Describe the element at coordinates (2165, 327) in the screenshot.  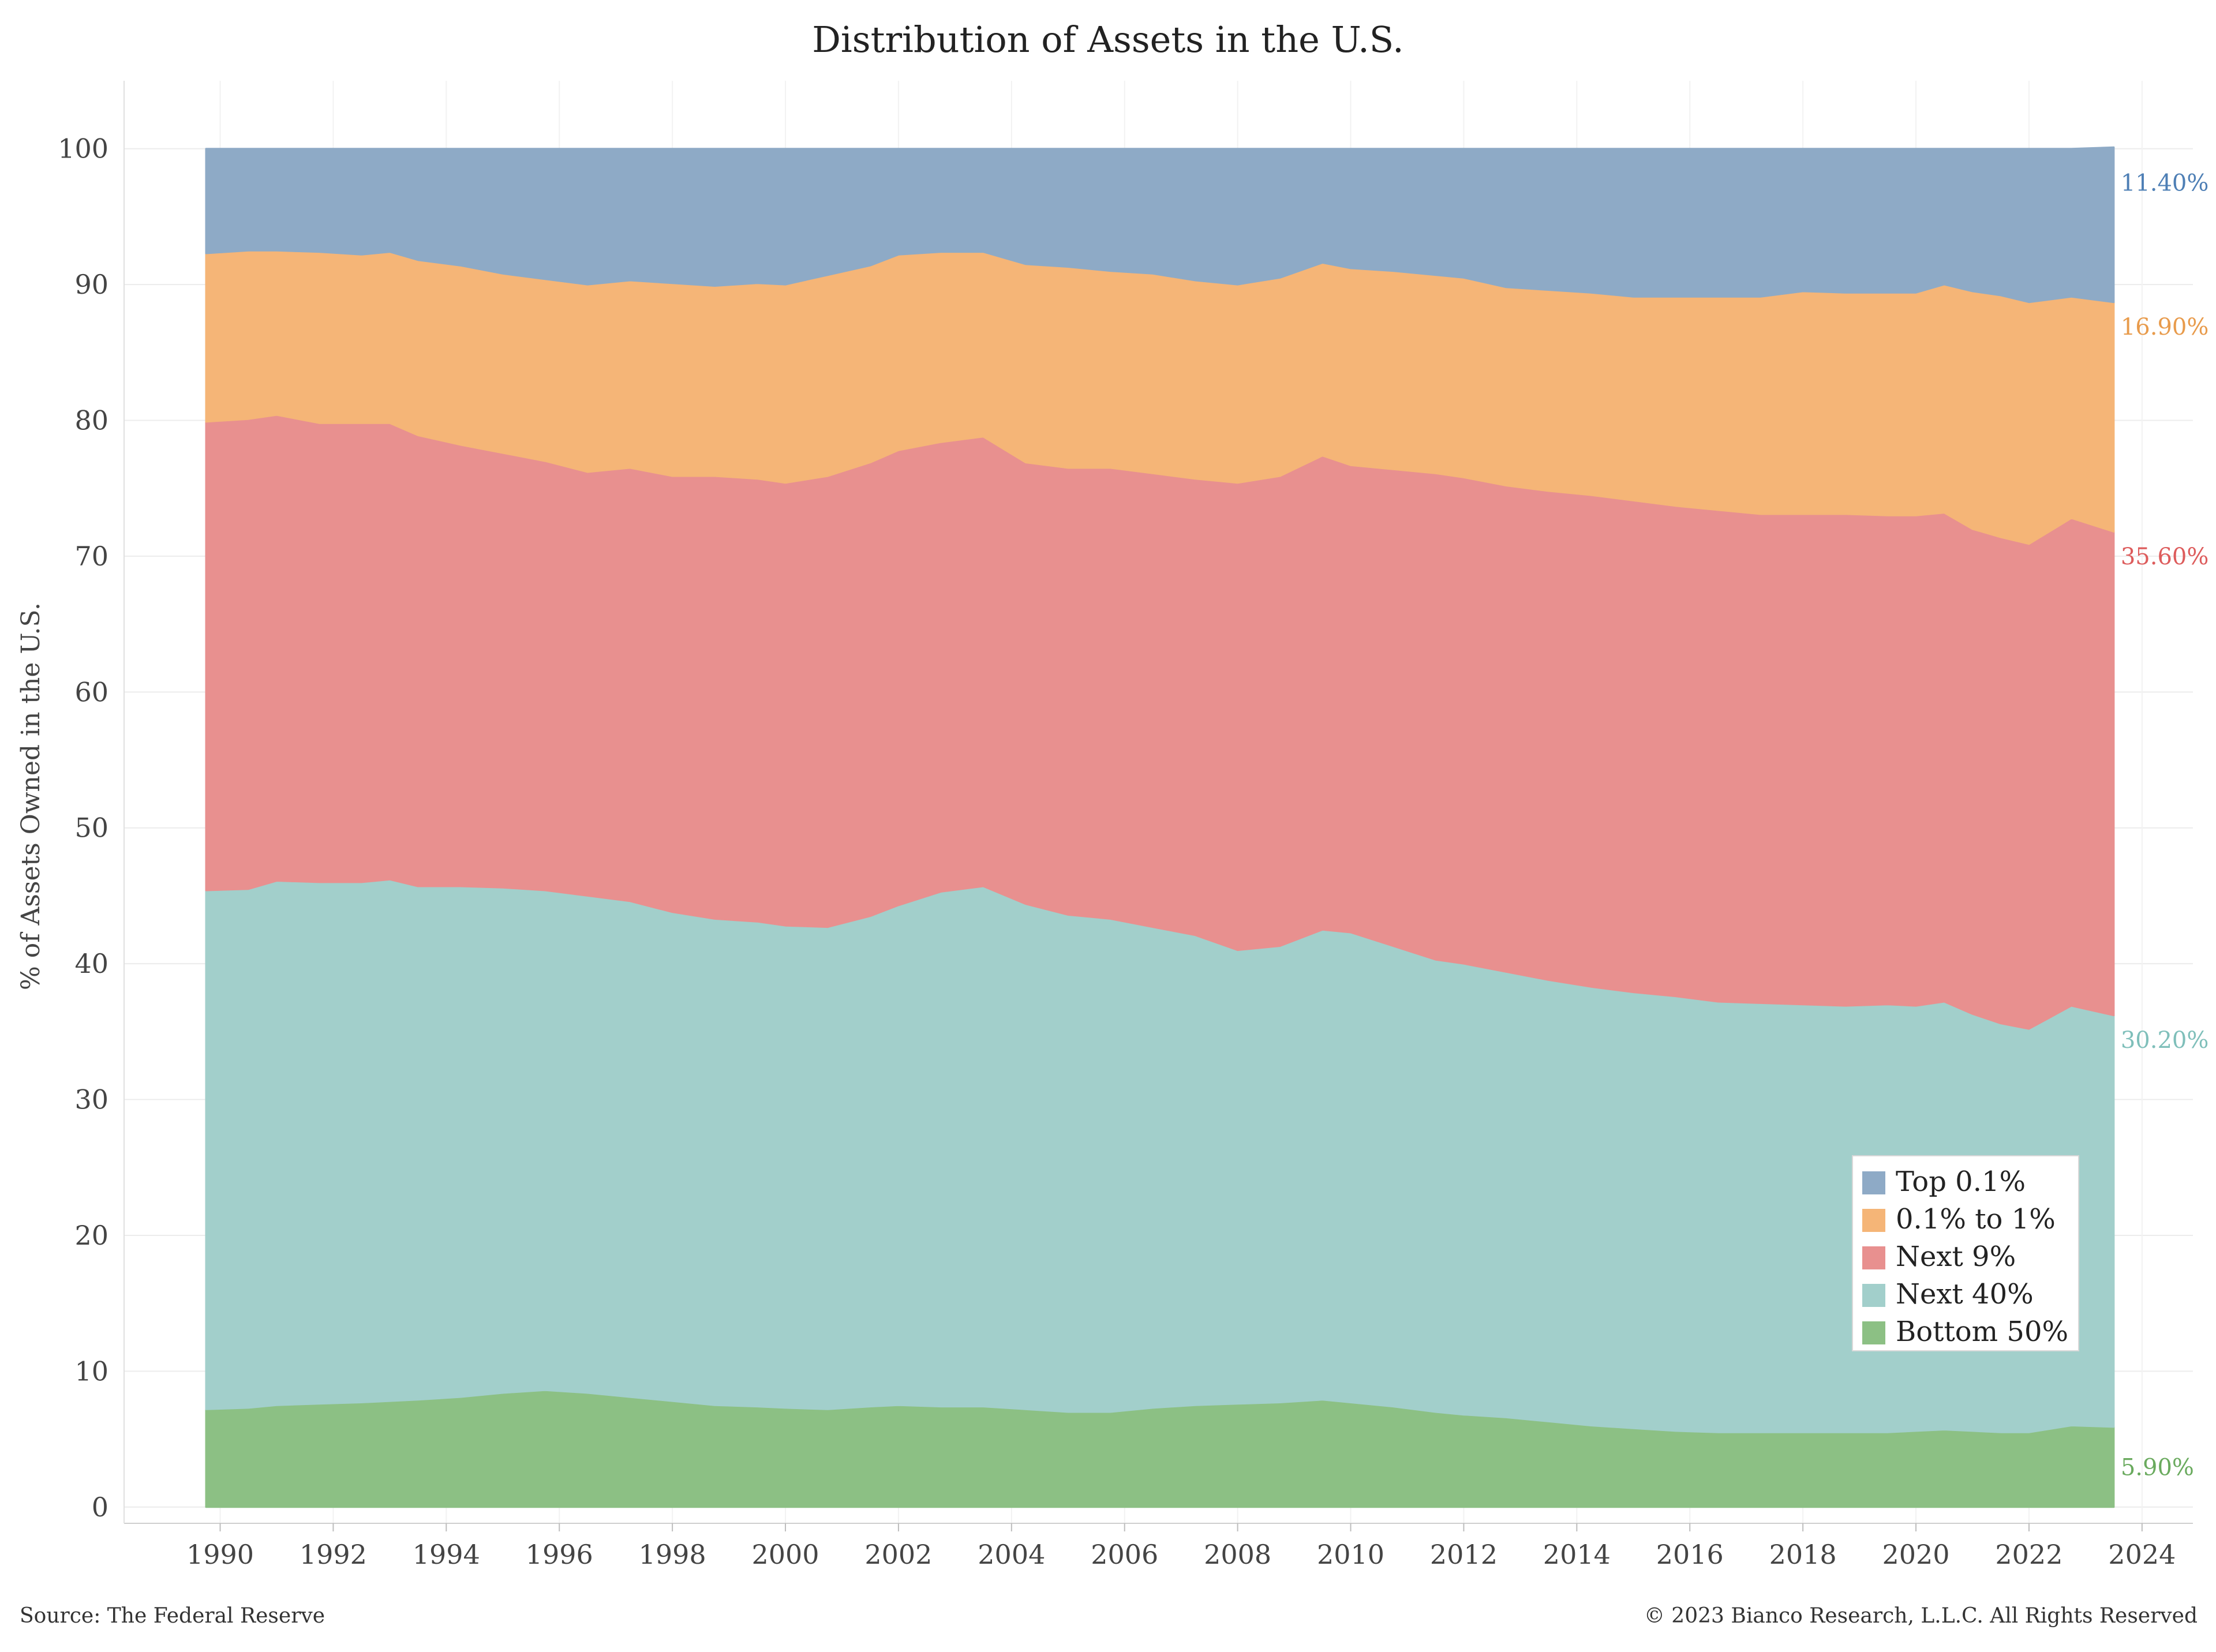
I see `end-label-0-1-to-1: 16.90%` at that location.